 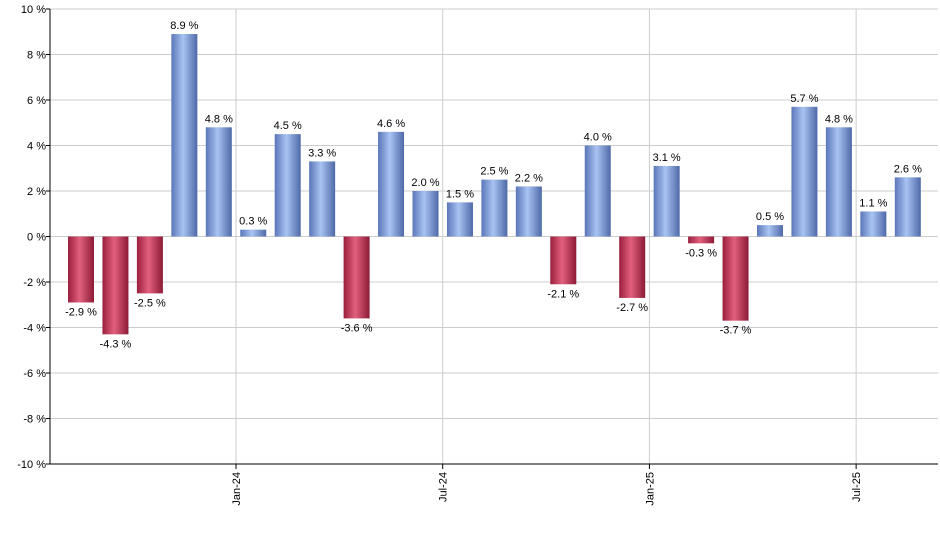 I want to click on data-label: 2.6 %, so click(x=908, y=169).